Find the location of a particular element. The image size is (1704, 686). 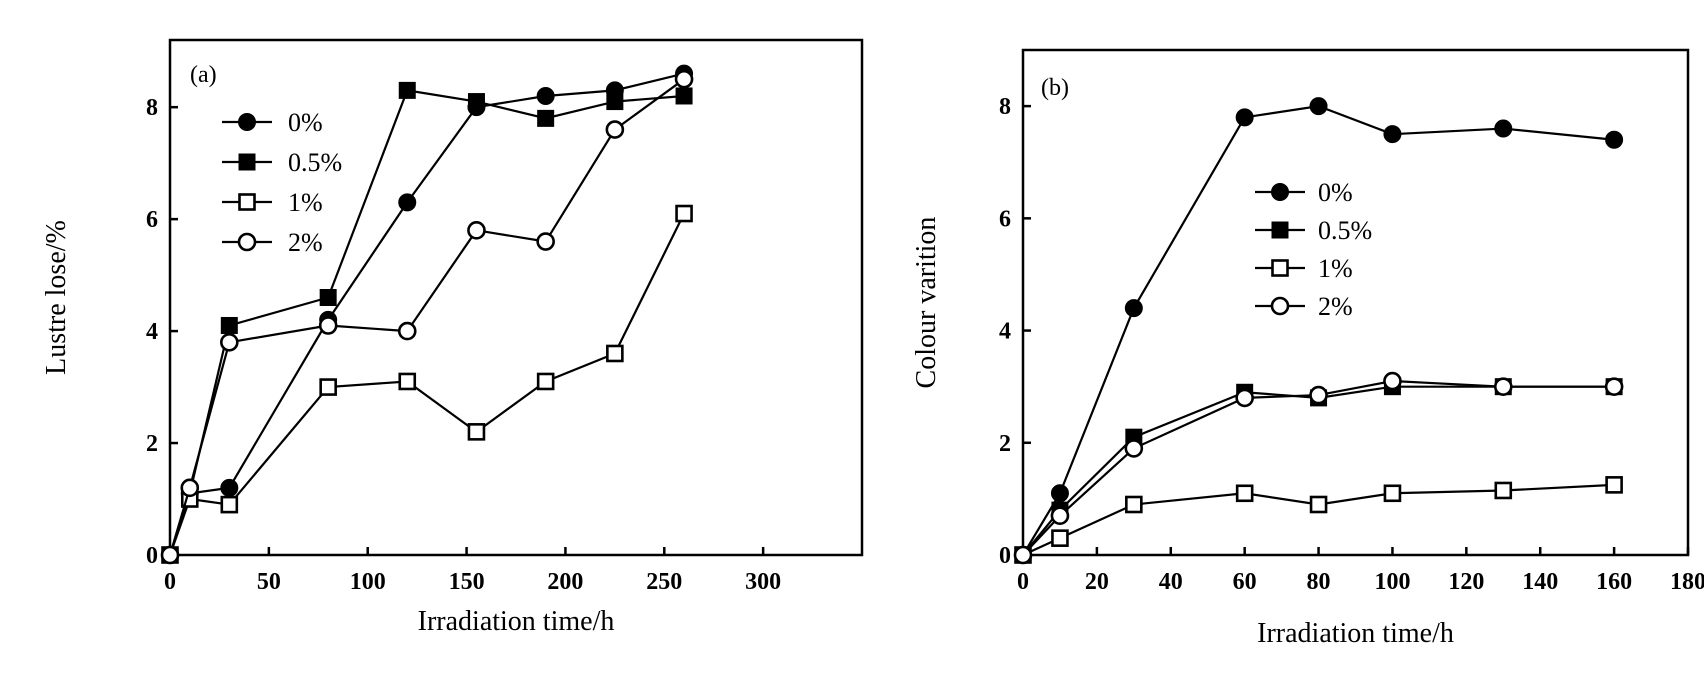

x-tick-label: 180 is located at coordinates (1687, 582).